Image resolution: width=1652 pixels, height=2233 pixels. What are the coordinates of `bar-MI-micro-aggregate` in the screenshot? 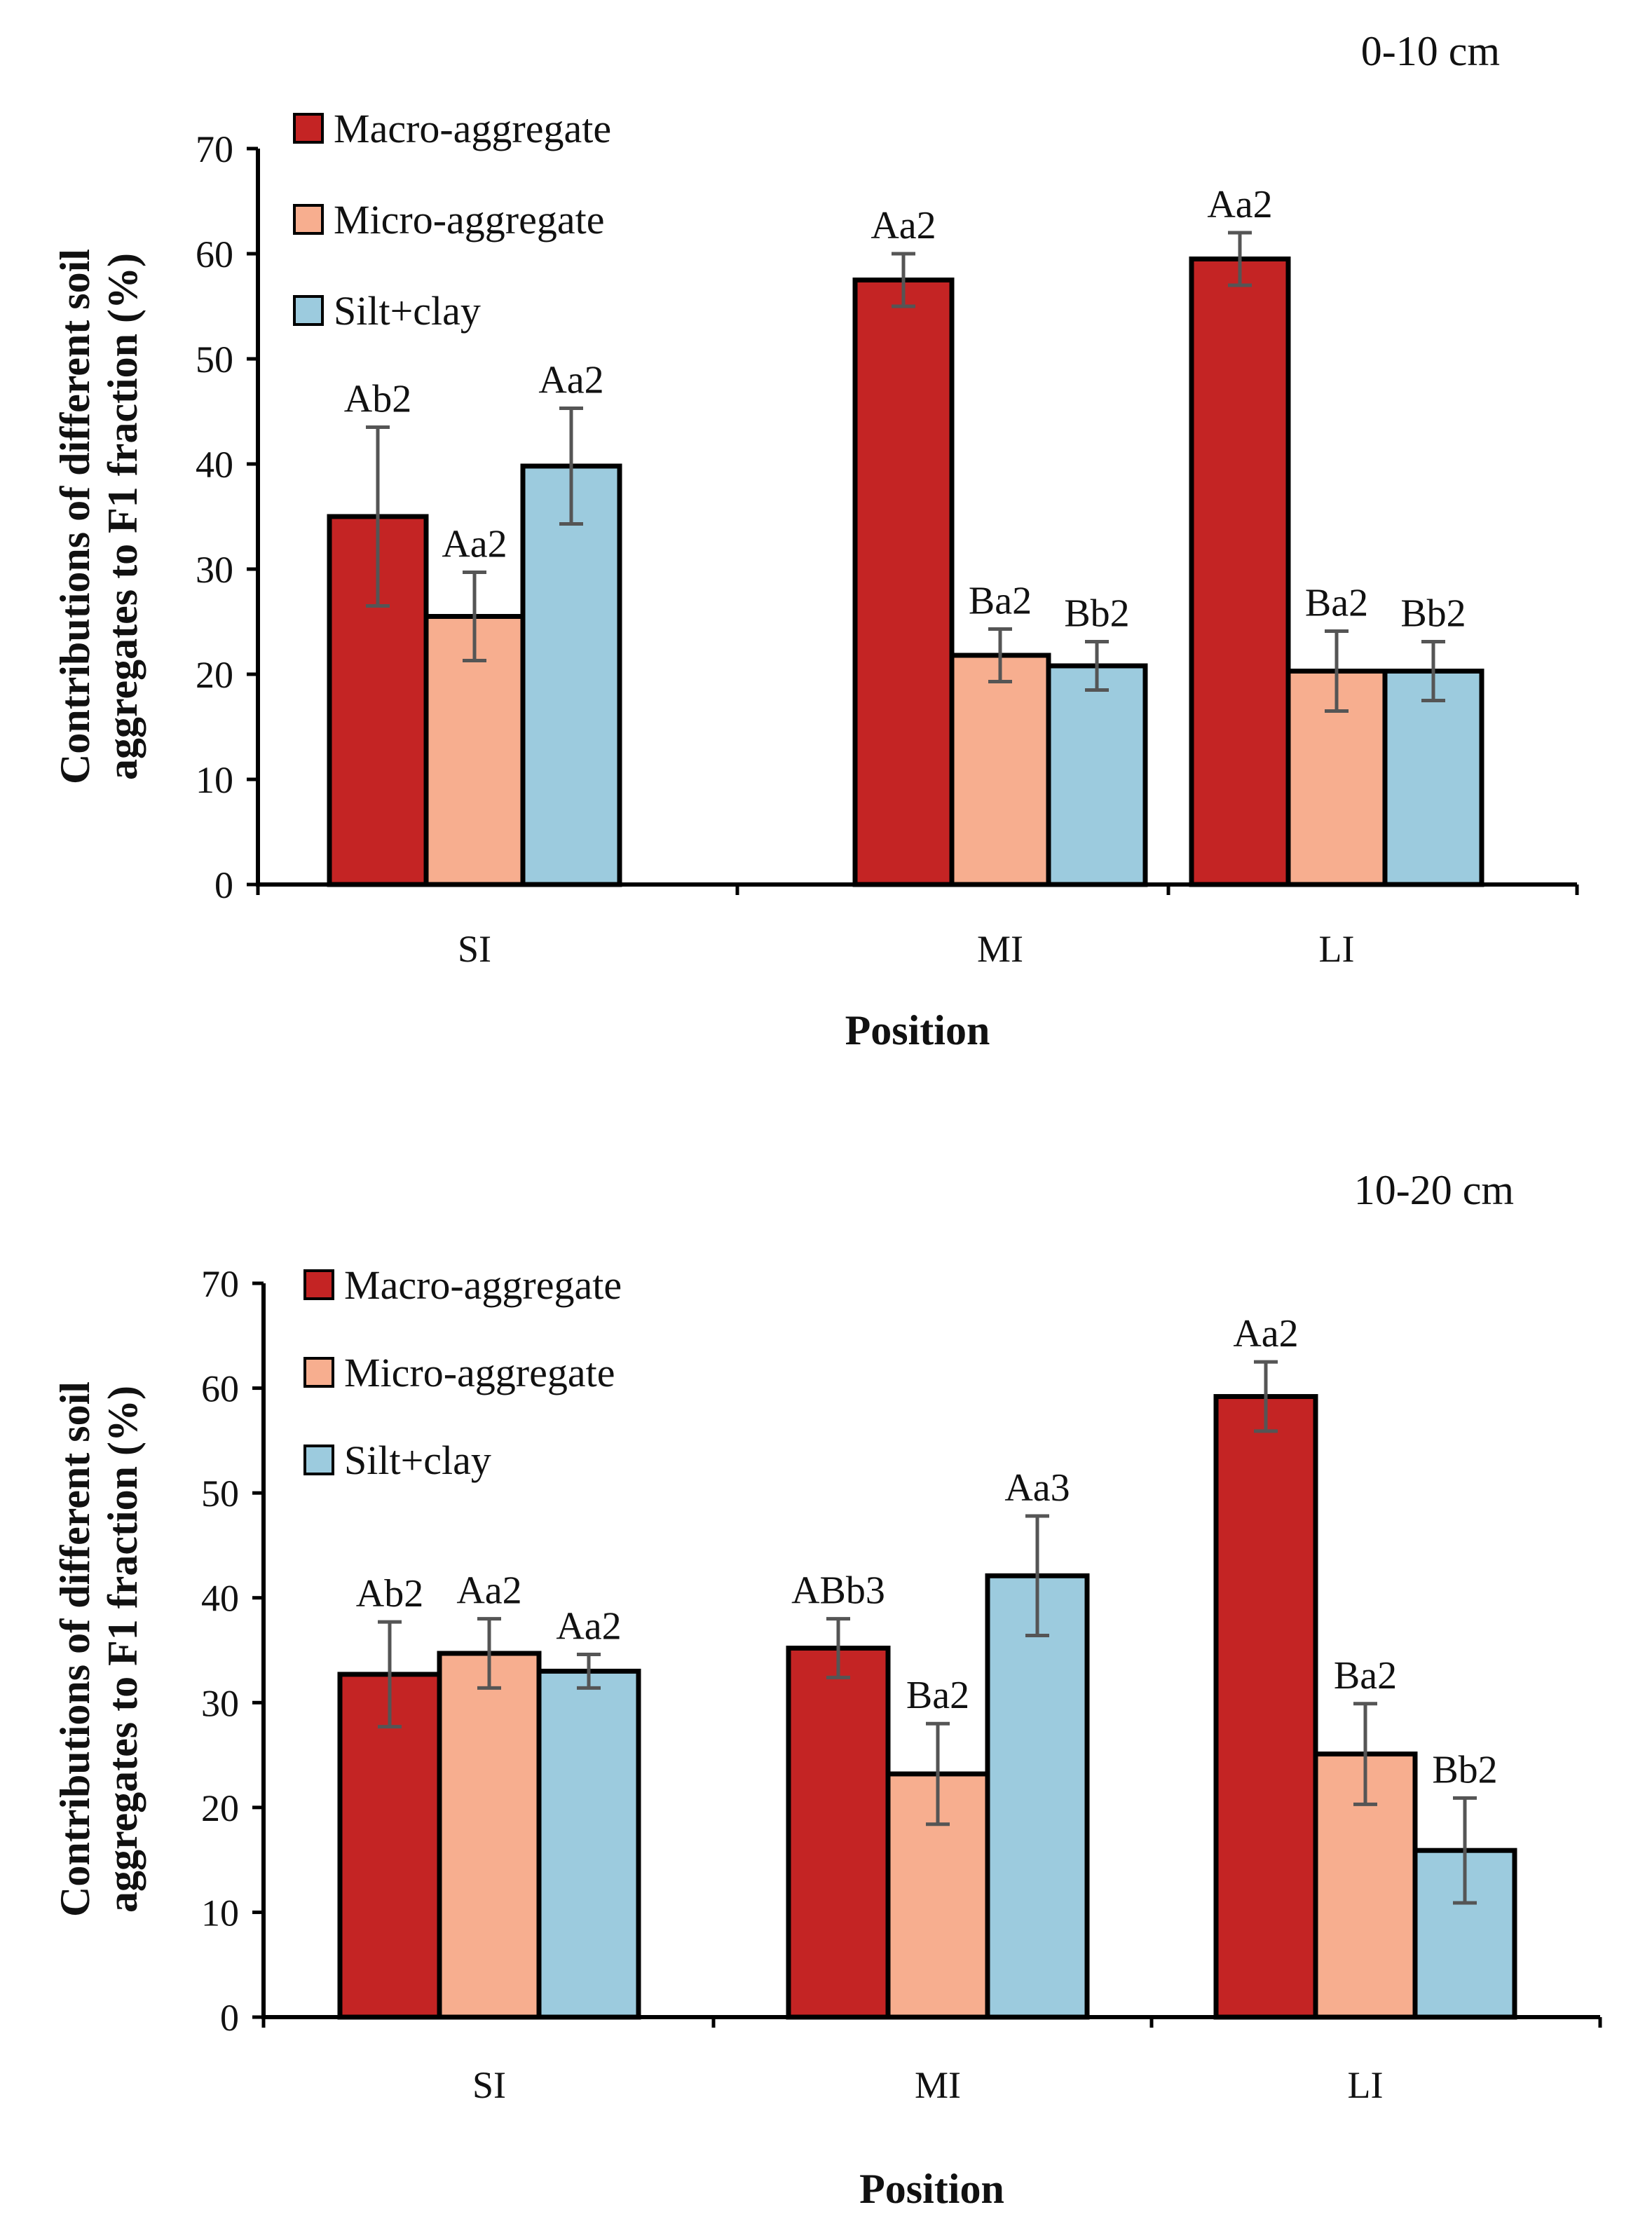 It's located at (1000, 770).